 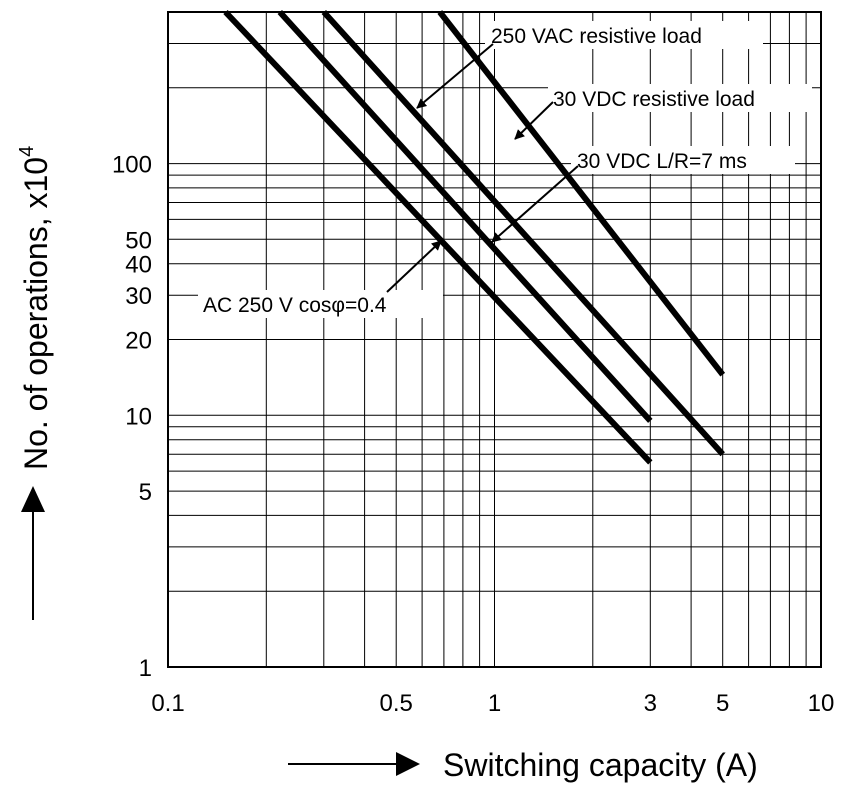 I want to click on y-axis-title-group: No. of operations, x104, so click(x=35, y=383).